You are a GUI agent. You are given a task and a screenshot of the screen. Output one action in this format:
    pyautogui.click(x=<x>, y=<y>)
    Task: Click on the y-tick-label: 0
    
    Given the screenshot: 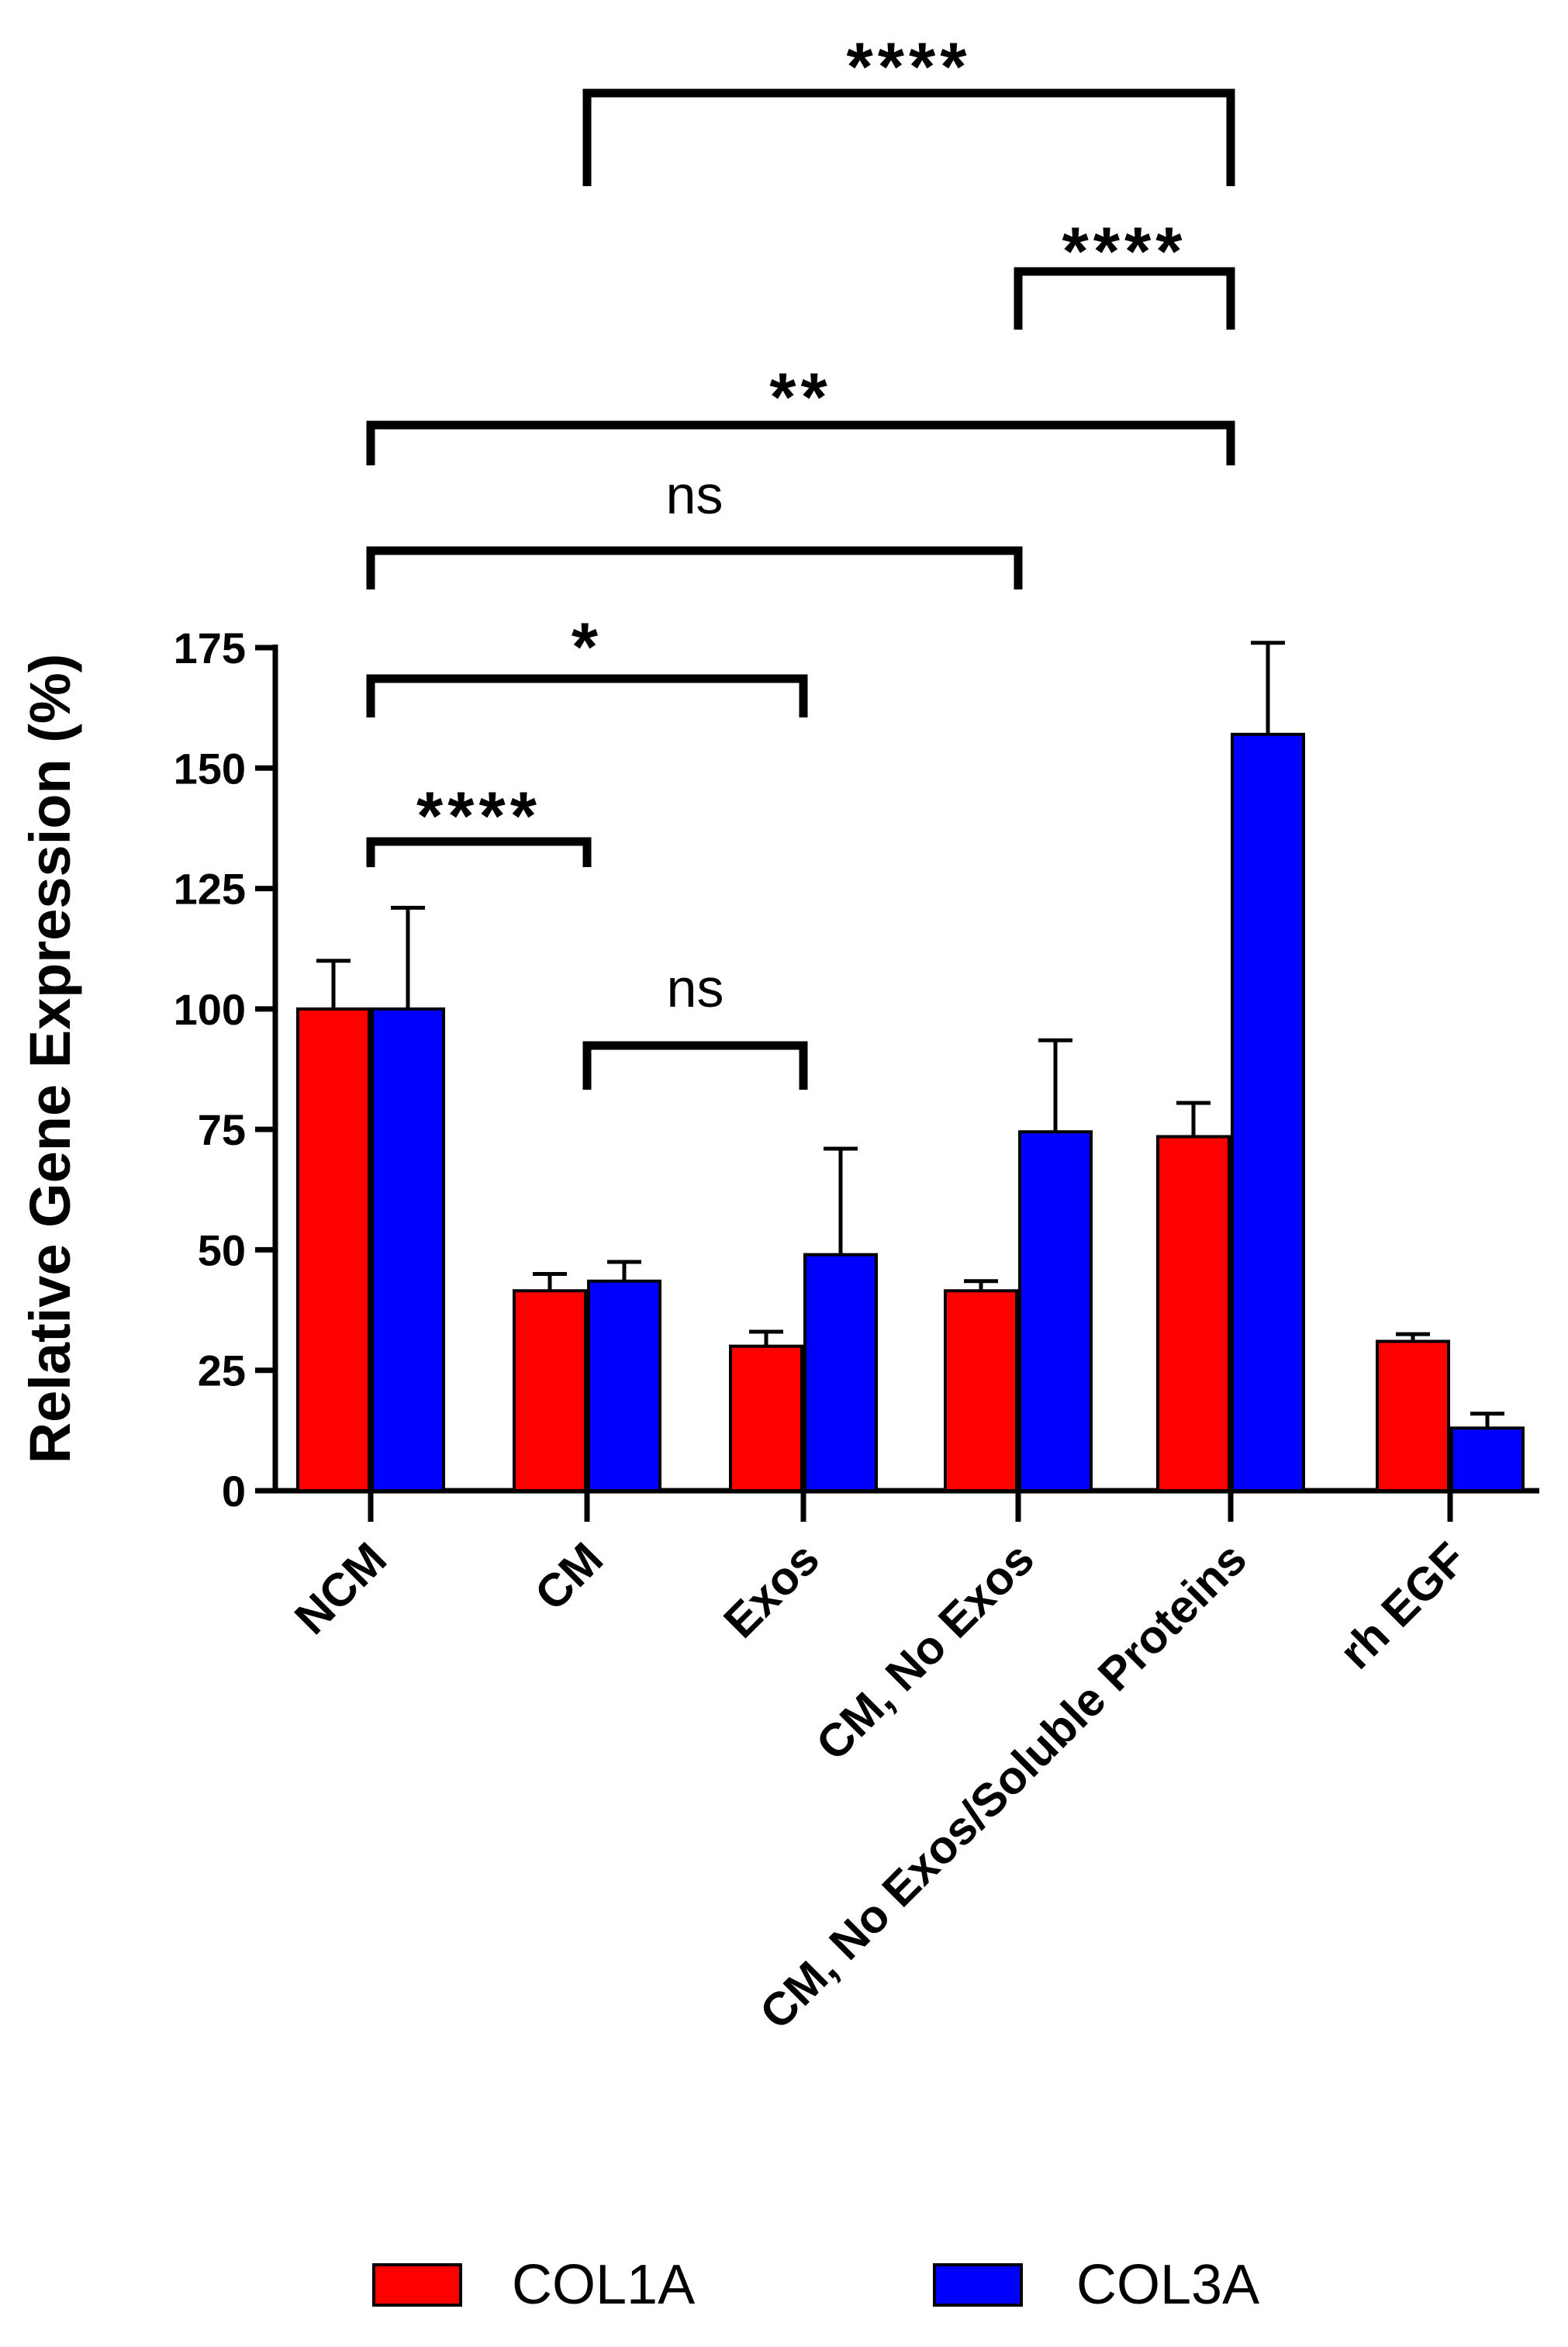 What is the action you would take?
    pyautogui.click(x=234, y=1492)
    